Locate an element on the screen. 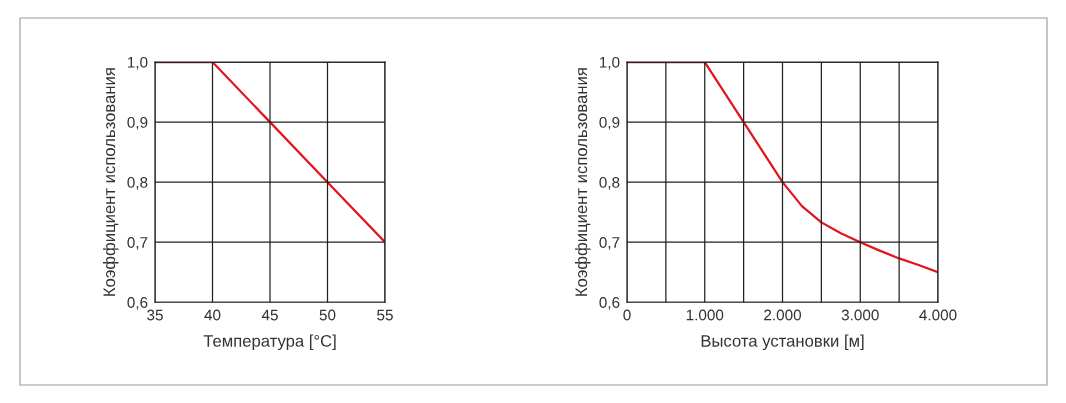 The height and width of the screenshot is (403, 1066). x-tick-label: 45 is located at coordinates (269, 315).